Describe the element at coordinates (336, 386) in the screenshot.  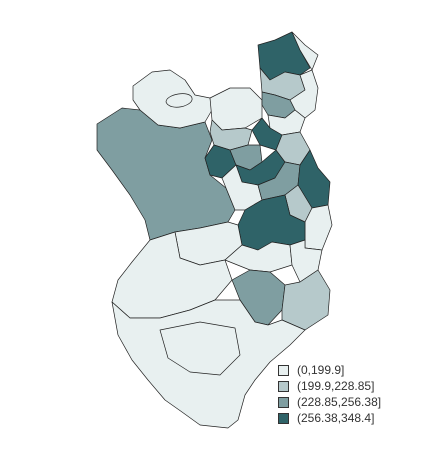
I see `legend-label: (199.9,228.85]` at that location.